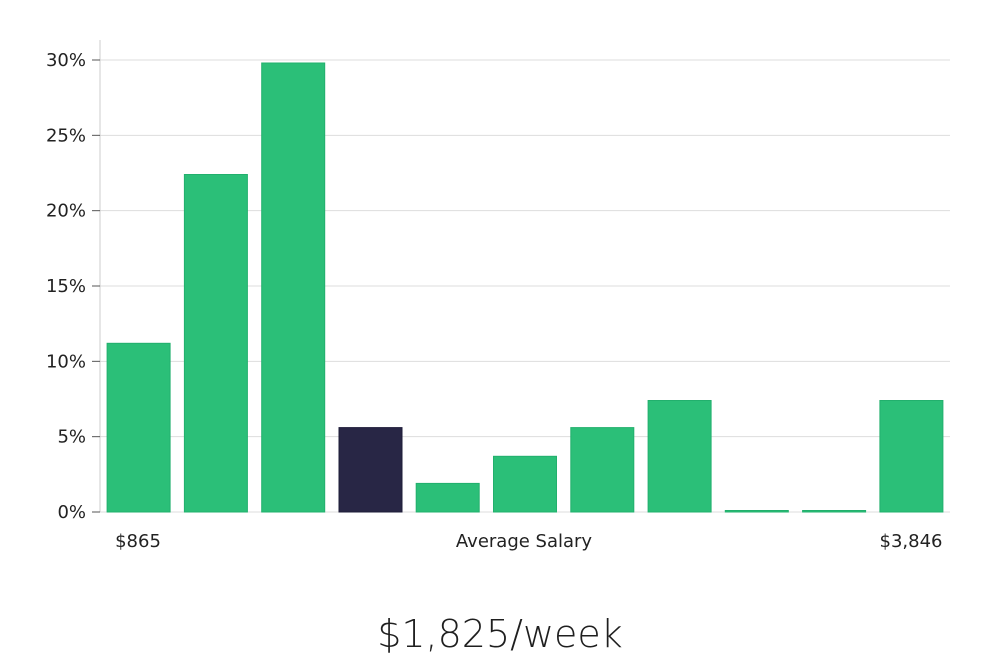  Describe the element at coordinates (66, 286) in the screenshot. I see `y-tick-label: 15%` at that location.